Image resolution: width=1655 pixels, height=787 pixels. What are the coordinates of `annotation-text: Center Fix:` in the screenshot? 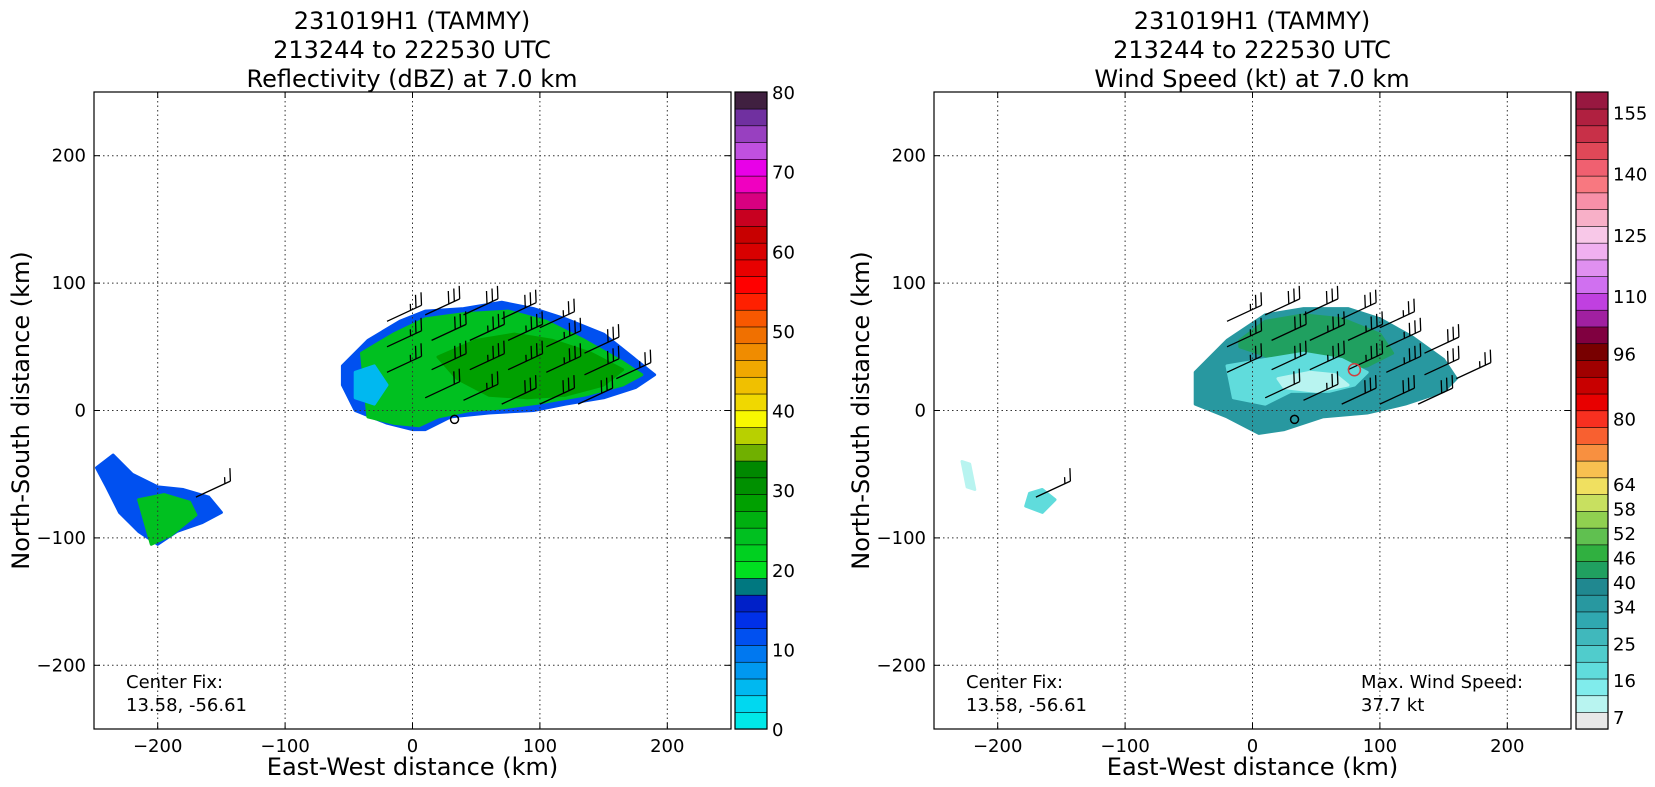 It's located at (174, 682).